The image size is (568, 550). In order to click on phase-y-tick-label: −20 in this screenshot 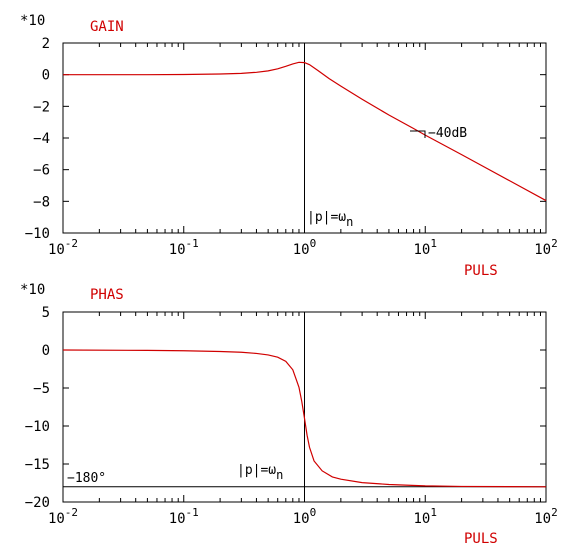, I will do `click(37, 503)`.